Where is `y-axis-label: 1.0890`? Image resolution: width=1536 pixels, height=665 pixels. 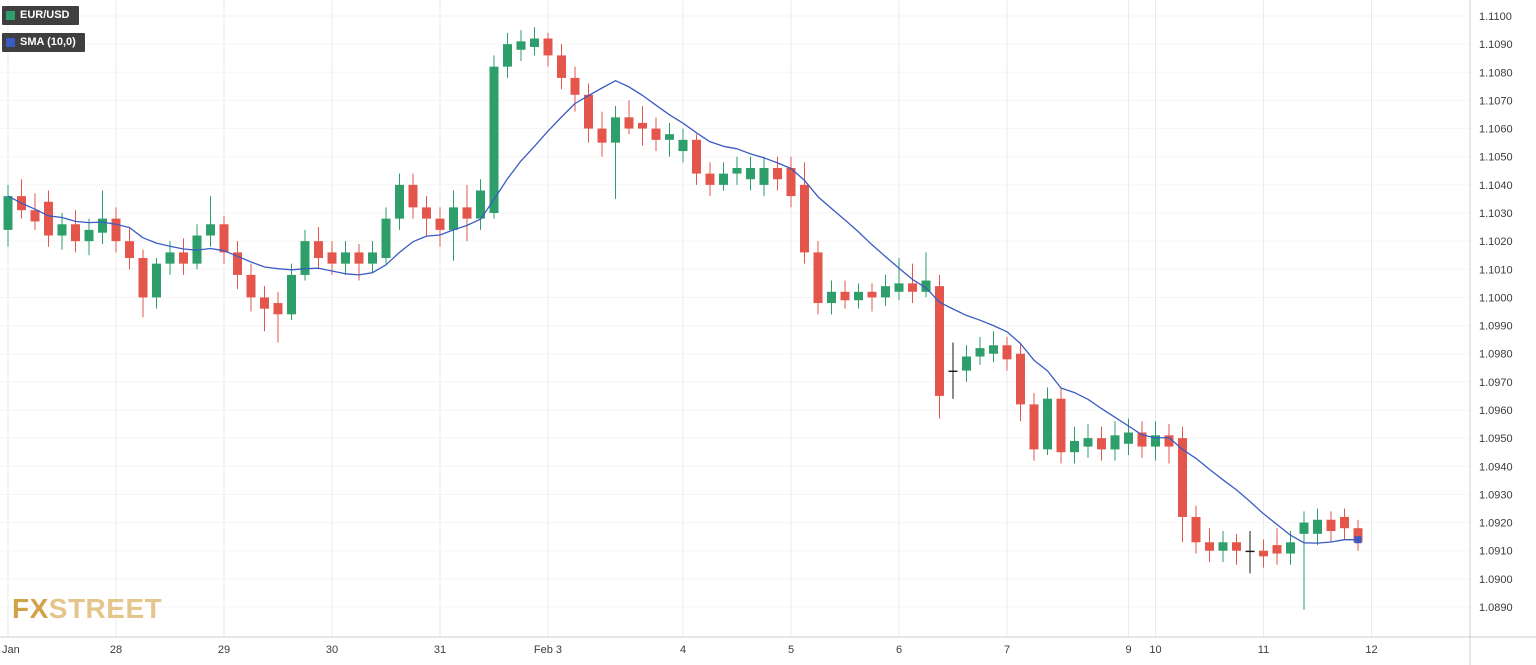 y-axis-label: 1.0890 is located at coordinates (1496, 608).